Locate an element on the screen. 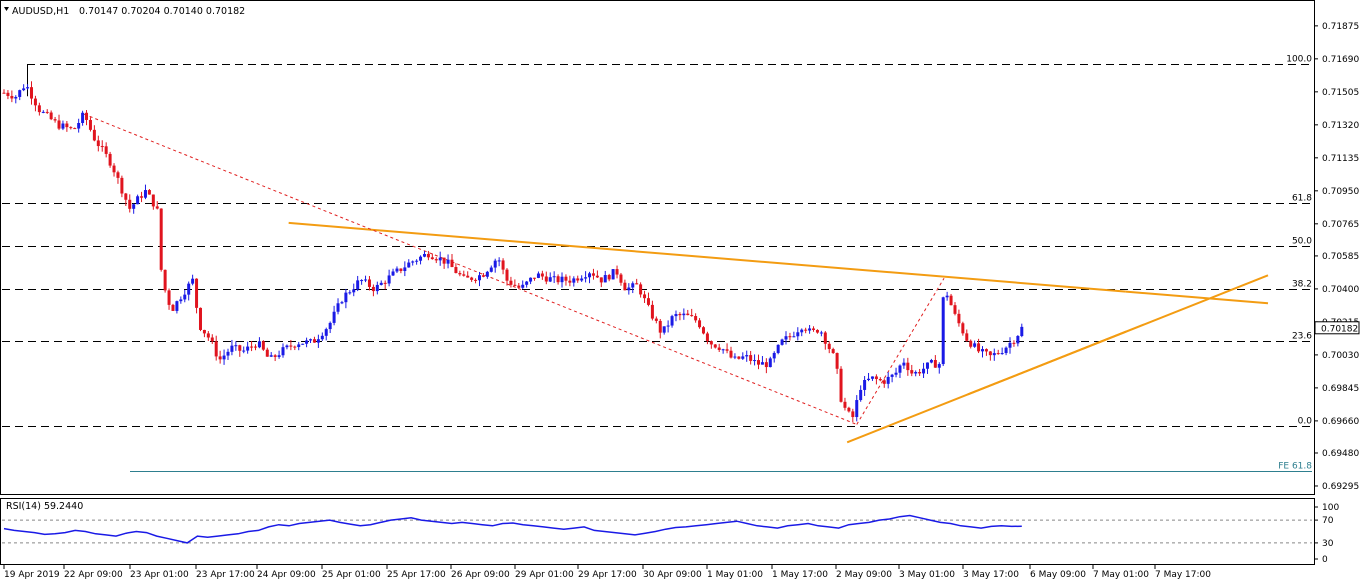  fib-level-label: 100.0 is located at coordinates (1299, 60).